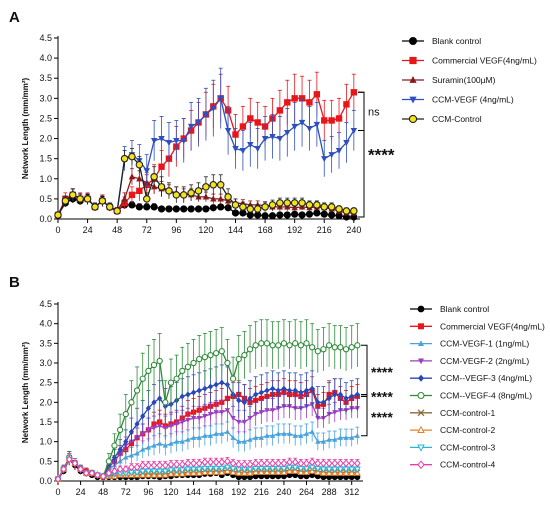  What do you see at coordinates (468, 413) in the screenshot?
I see `panel-b-legend-label: CCM-control-1` at bounding box center [468, 413].